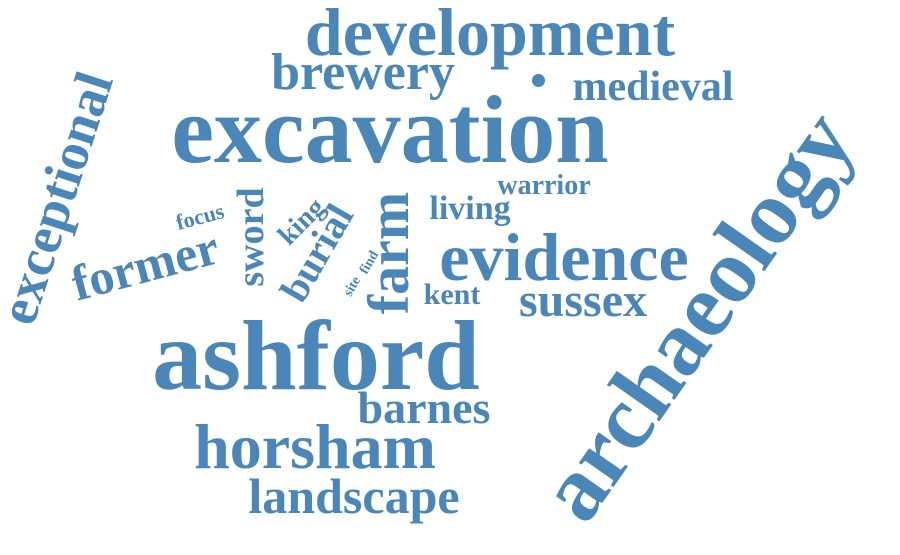 The height and width of the screenshot is (555, 900). What do you see at coordinates (390, 129) in the screenshot?
I see `word-excavation: excavation` at bounding box center [390, 129].